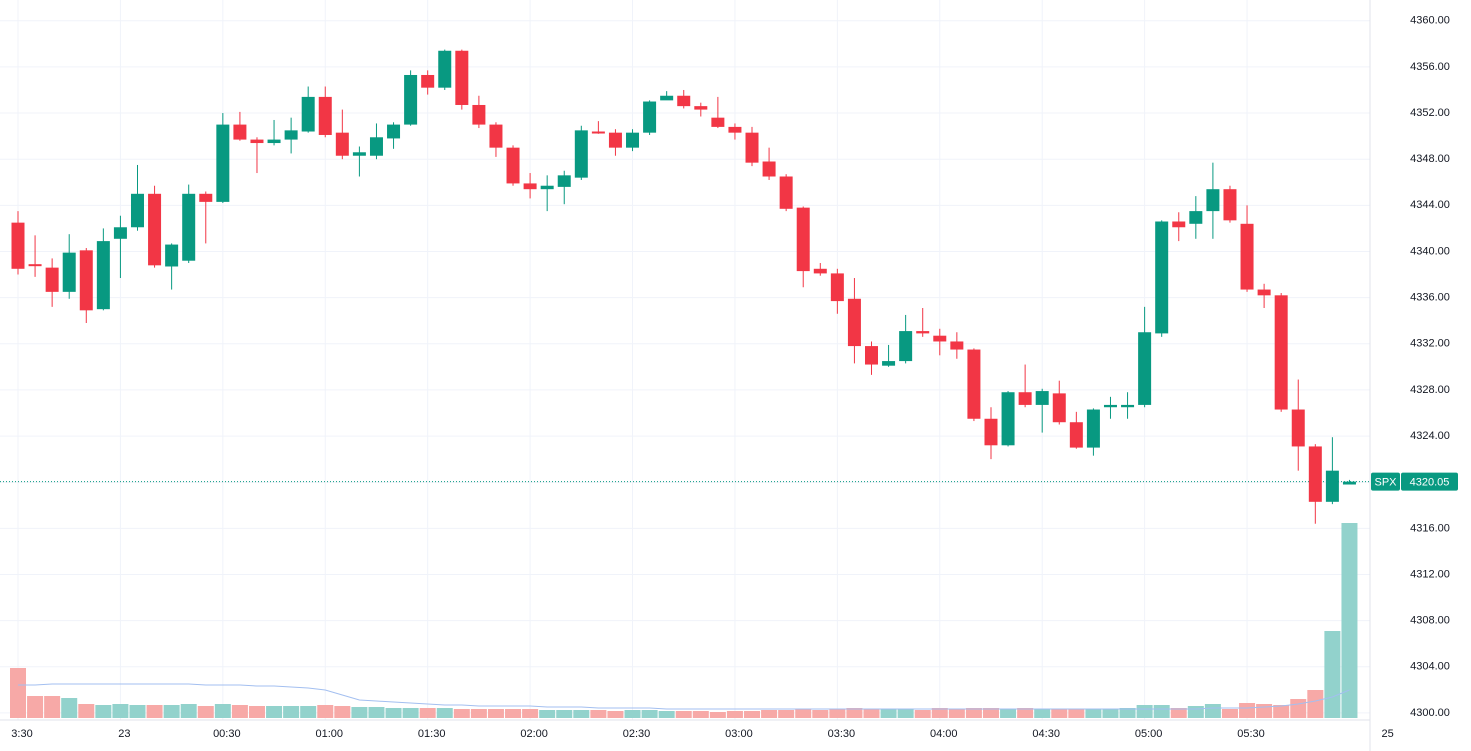  I want to click on y-tick-label: 4336.00, so click(1430, 298).